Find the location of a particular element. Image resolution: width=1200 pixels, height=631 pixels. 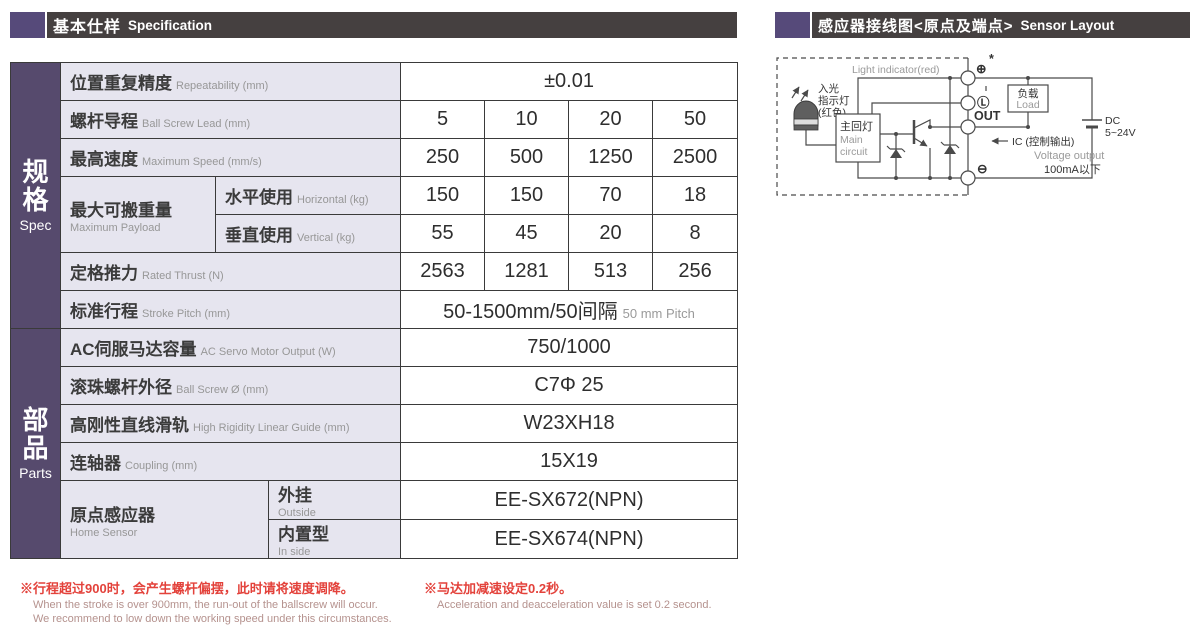

sensor-header-title-en: Sensor Layout is located at coordinates (1067, 25).